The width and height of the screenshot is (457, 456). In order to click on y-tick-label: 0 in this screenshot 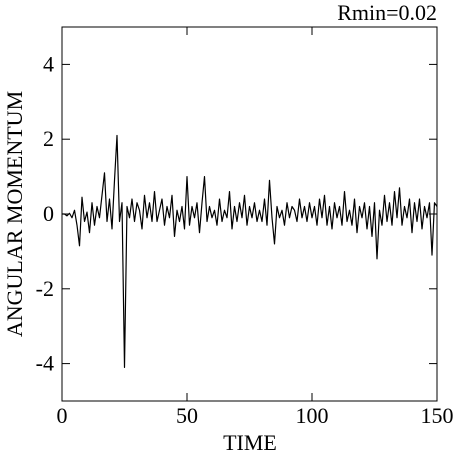, I will do `click(48, 213)`.